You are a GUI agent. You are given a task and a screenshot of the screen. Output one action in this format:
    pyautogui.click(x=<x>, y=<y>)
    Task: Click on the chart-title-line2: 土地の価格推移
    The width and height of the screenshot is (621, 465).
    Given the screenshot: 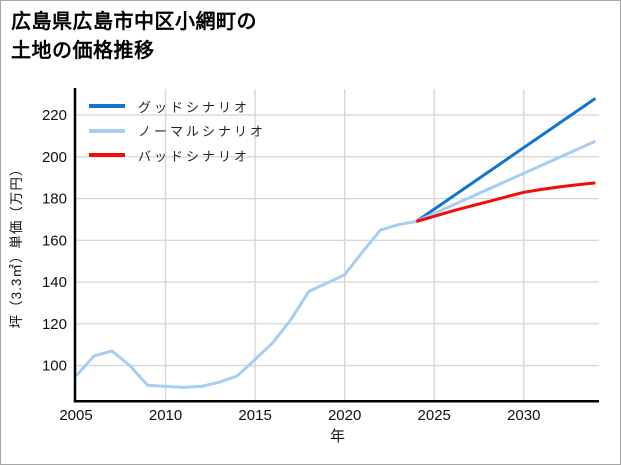 What is the action you would take?
    pyautogui.click(x=83, y=51)
    